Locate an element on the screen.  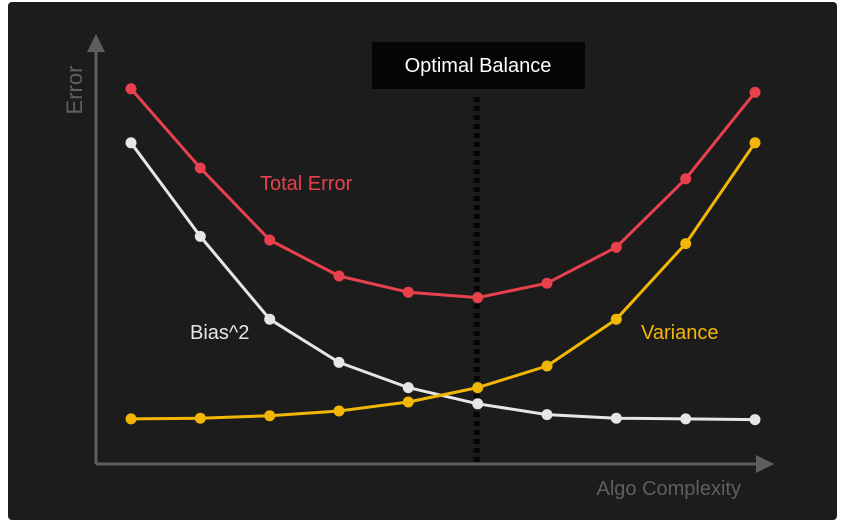
x-axis-title: Algo Complexity is located at coordinates (668, 489).